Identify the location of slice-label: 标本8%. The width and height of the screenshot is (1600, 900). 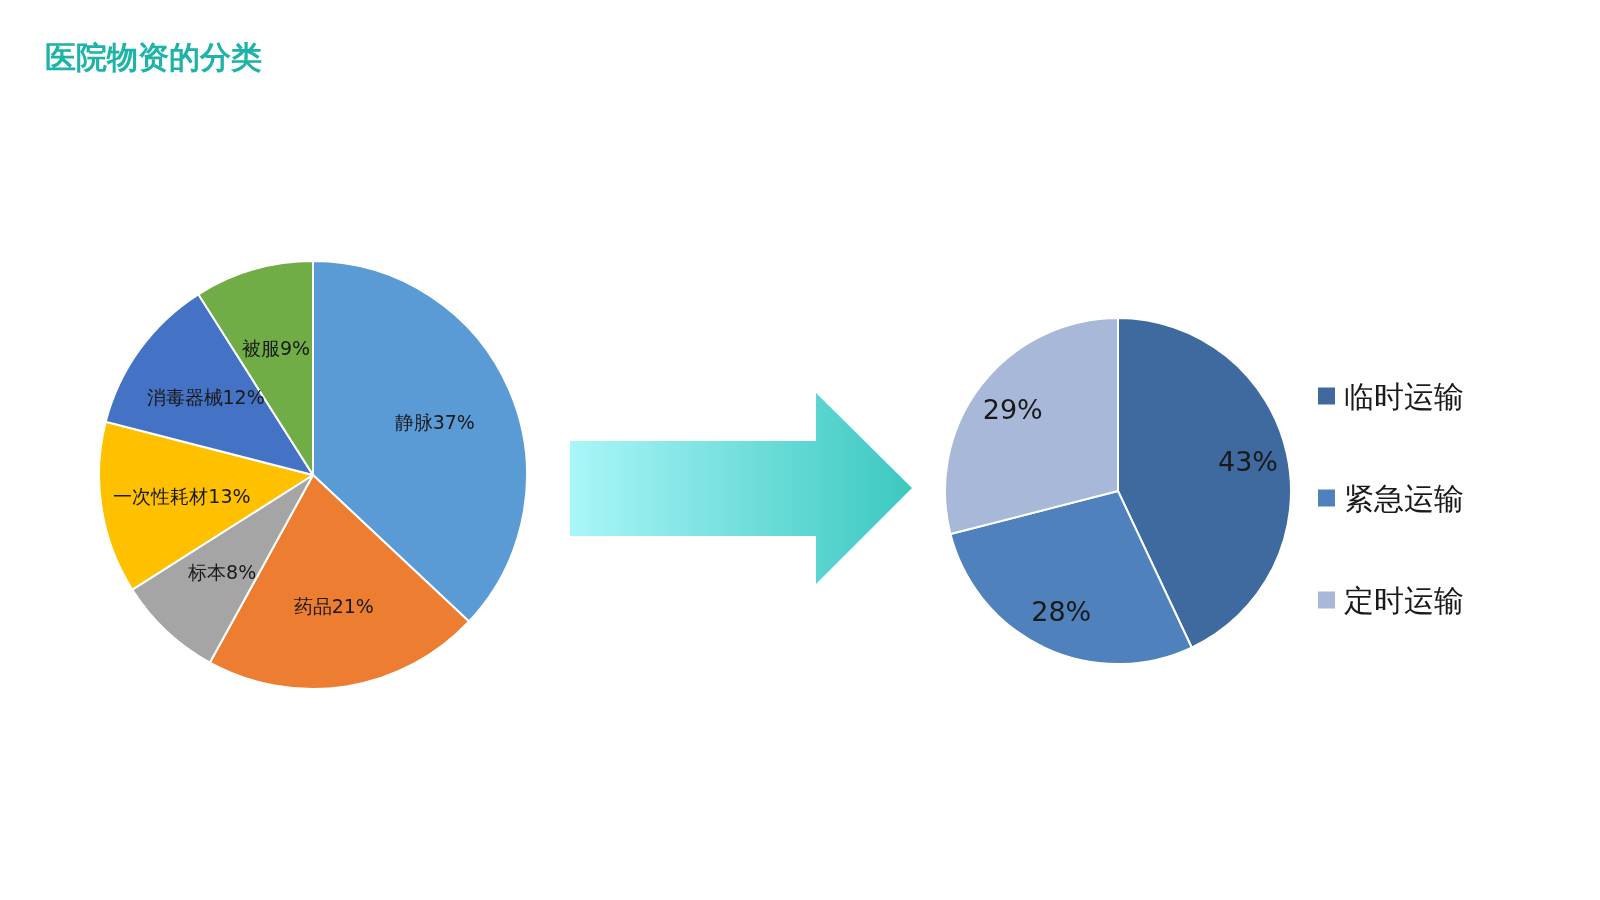
(222, 571).